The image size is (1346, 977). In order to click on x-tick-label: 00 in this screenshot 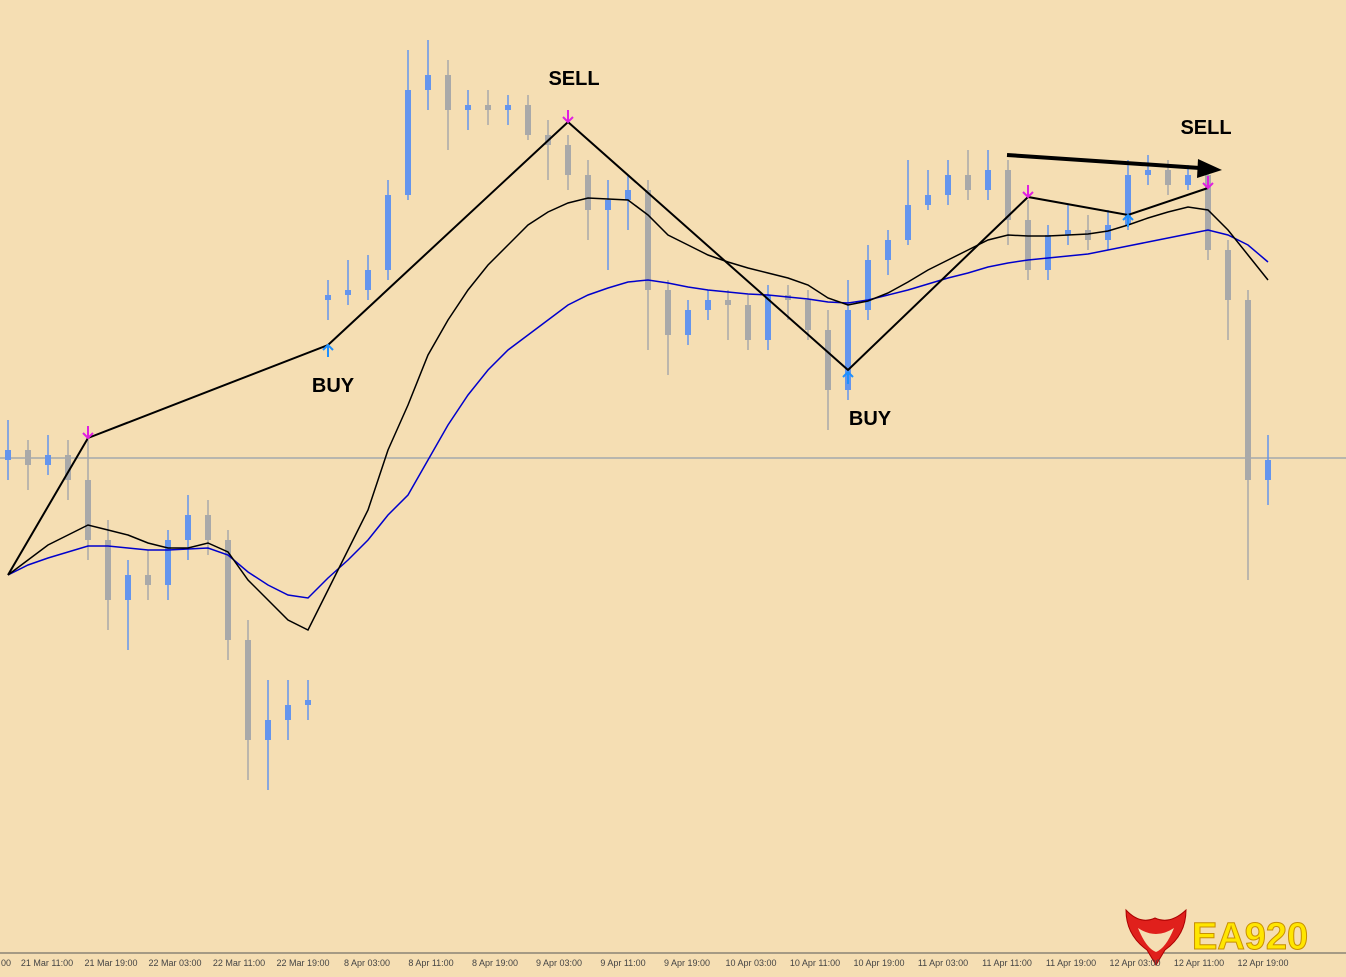, I will do `click(6, 963)`.